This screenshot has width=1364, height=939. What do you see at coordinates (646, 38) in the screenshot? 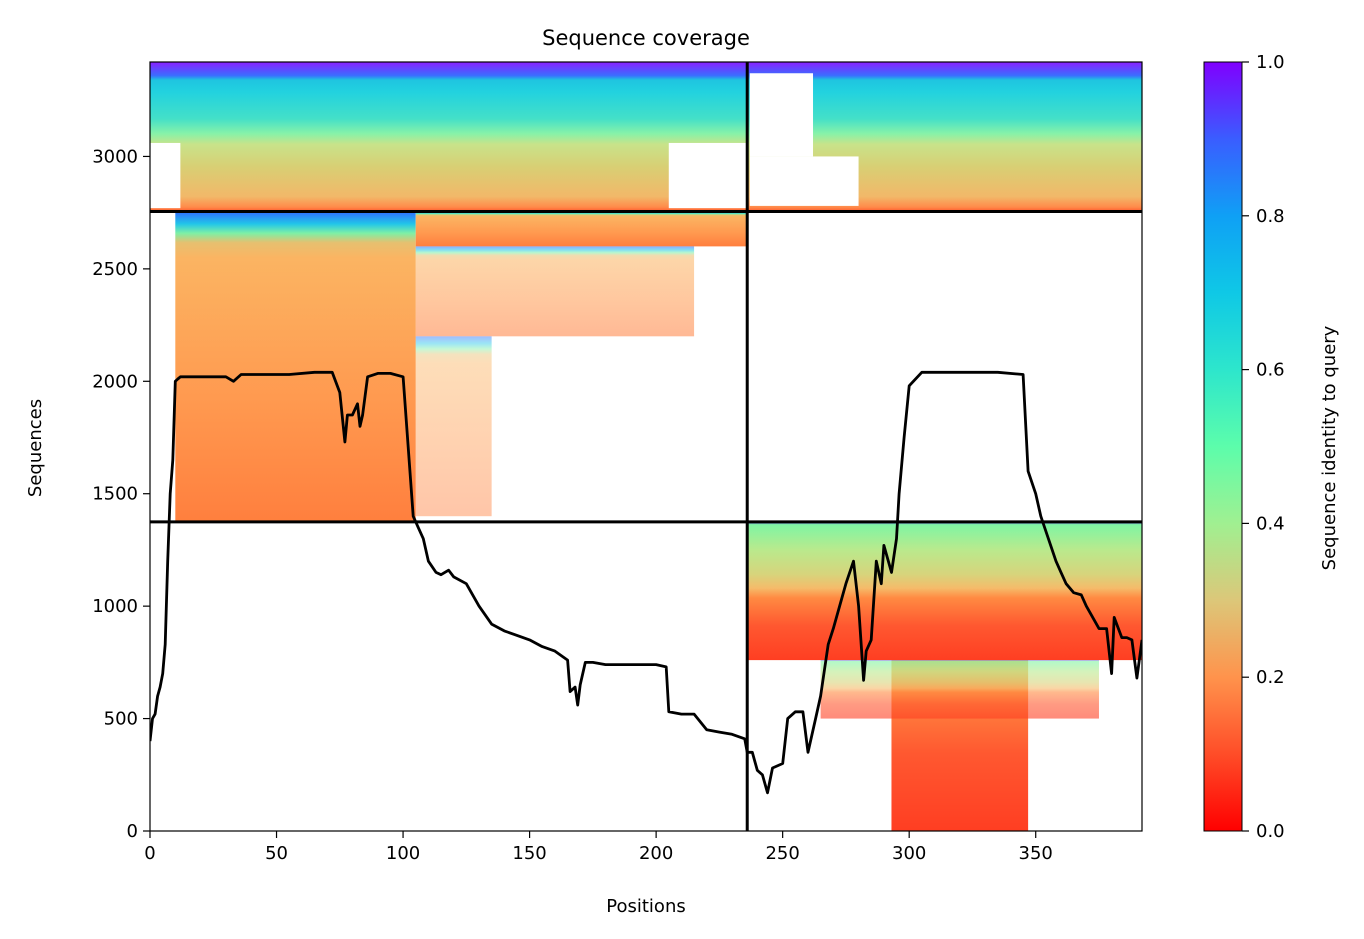
I see `chart-title: Sequence coverage` at bounding box center [646, 38].